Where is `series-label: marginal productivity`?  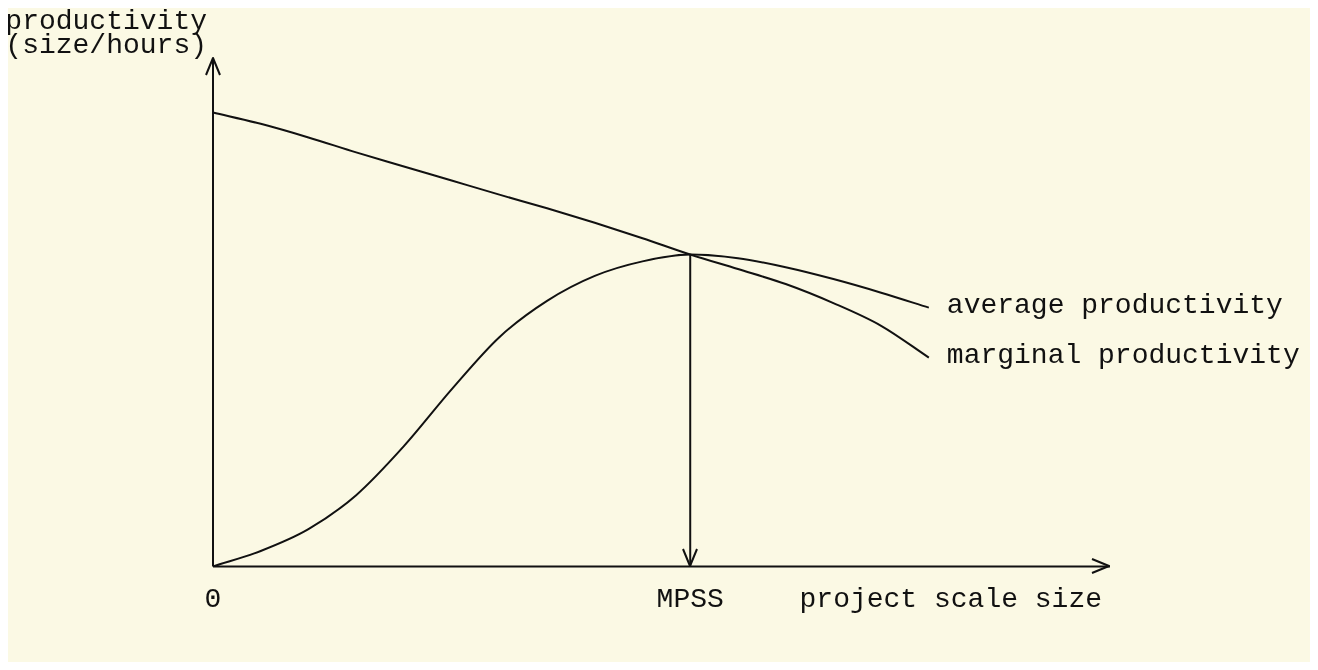
series-label: marginal productivity is located at coordinates (1123, 355).